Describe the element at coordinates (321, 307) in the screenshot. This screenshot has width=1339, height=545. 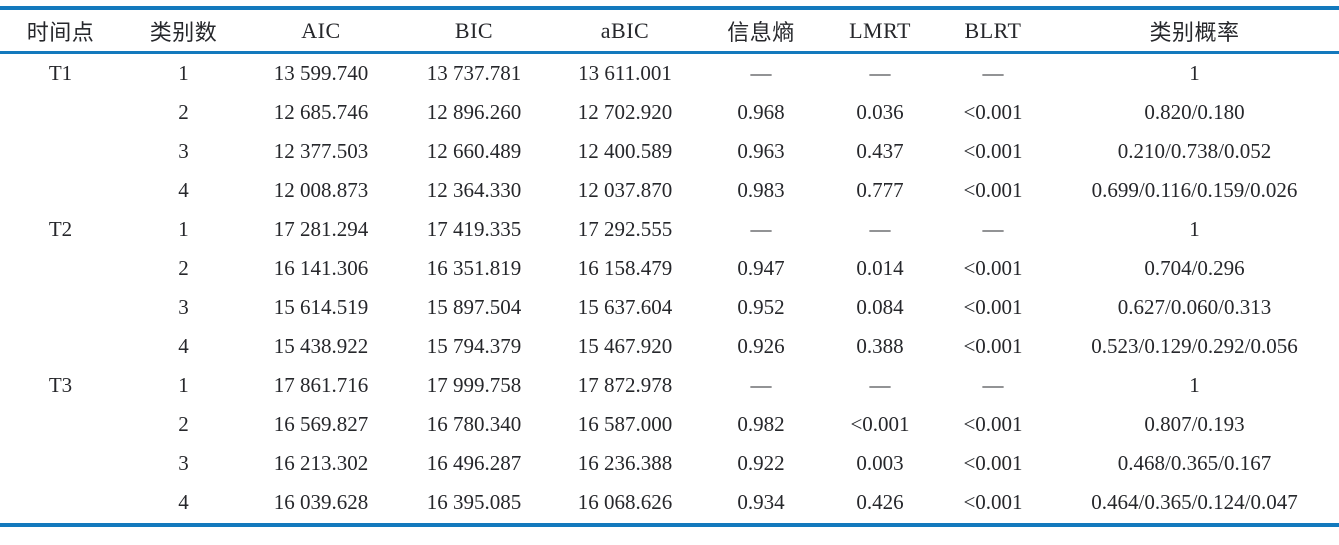
I see `table-cell: 15 614.519` at that location.